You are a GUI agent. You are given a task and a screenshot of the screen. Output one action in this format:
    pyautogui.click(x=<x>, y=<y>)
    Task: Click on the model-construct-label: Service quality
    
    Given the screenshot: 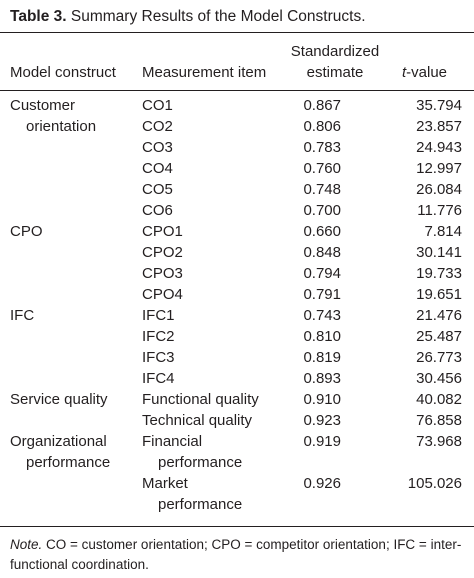 What is the action you would take?
    pyautogui.click(x=59, y=399)
    